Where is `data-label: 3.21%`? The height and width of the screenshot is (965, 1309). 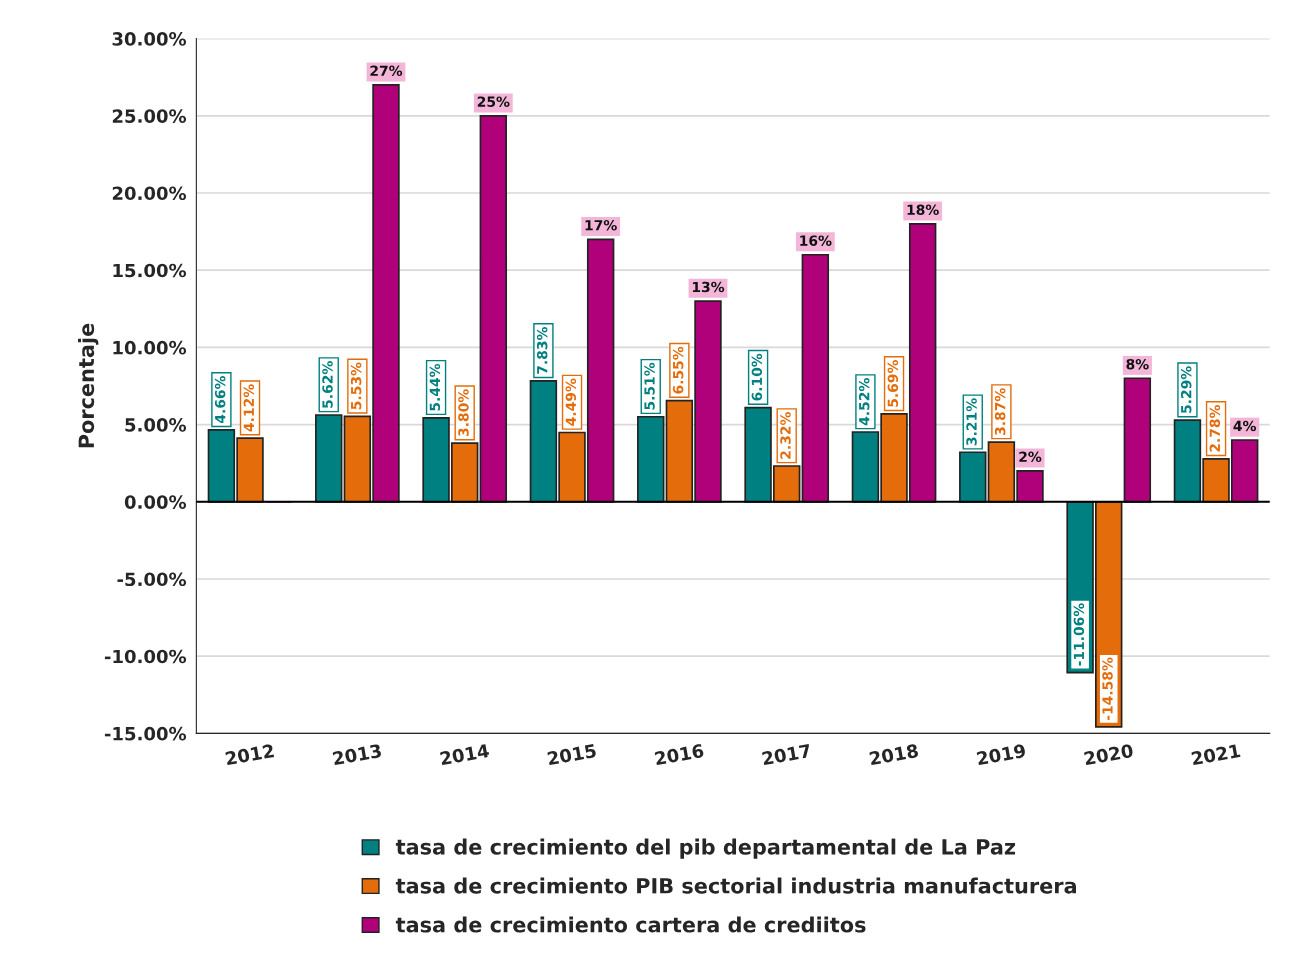
data-label: 3.21% is located at coordinates (971, 422).